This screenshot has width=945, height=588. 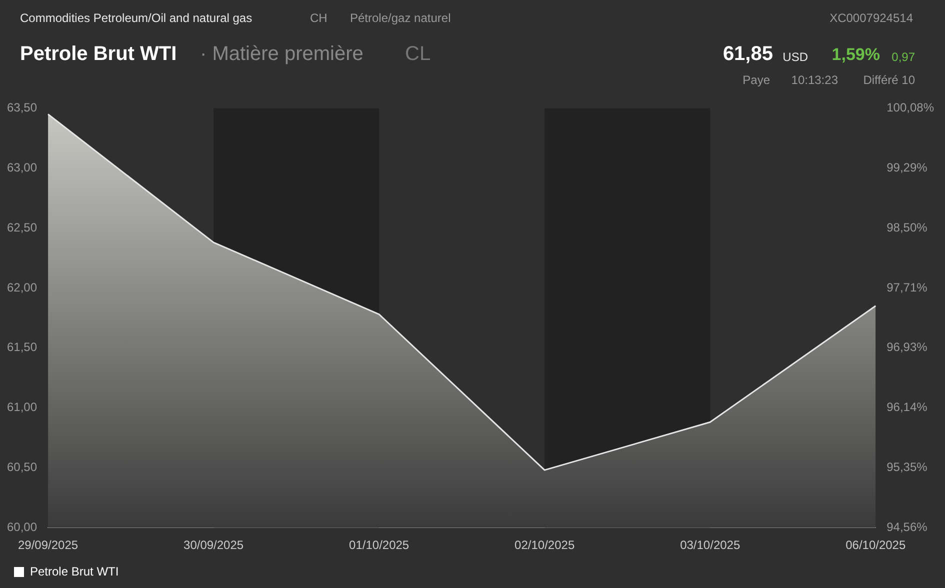 What do you see at coordinates (814, 80) in the screenshot?
I see `text: 10:13:23` at bounding box center [814, 80].